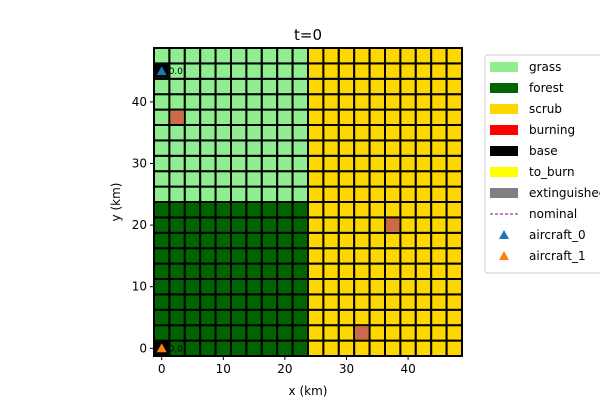 This screenshot has width=600, height=404. Describe the element at coordinates (308, 35) in the screenshot. I see `chart-title: t=0` at that location.